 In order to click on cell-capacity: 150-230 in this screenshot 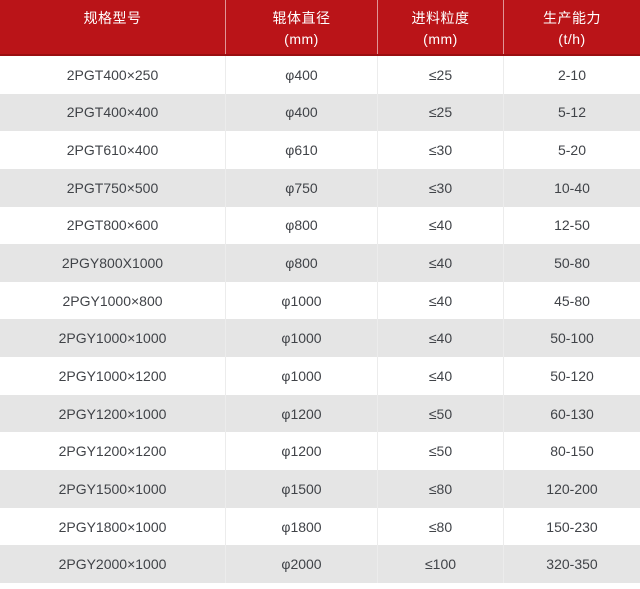, I will do `click(571, 526)`.